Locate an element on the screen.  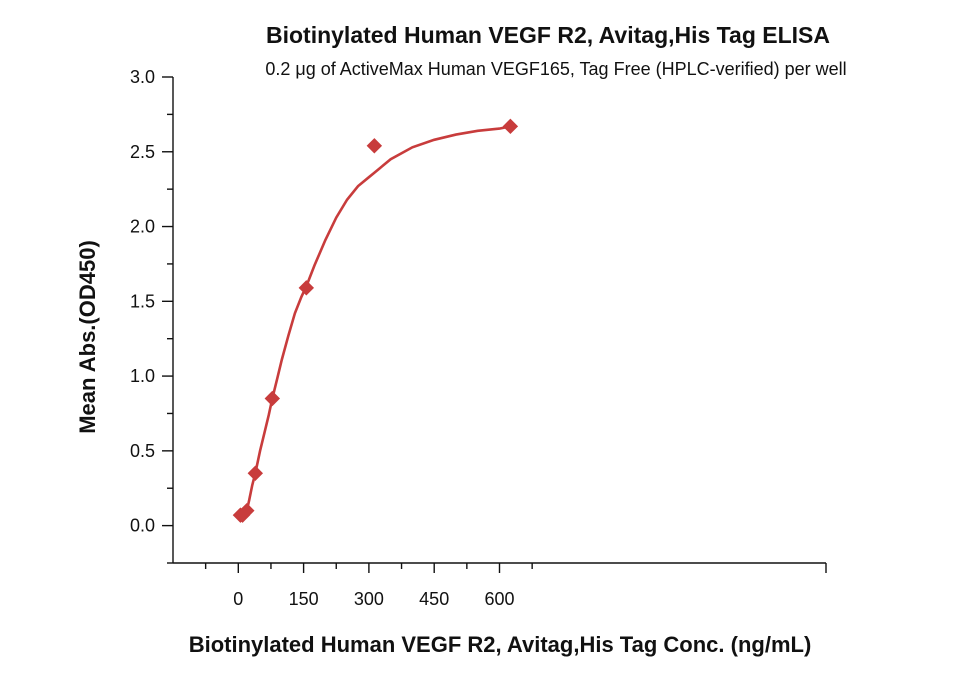
y-axis-label: Mean Abs.(OD450) is located at coordinates (87, 337).